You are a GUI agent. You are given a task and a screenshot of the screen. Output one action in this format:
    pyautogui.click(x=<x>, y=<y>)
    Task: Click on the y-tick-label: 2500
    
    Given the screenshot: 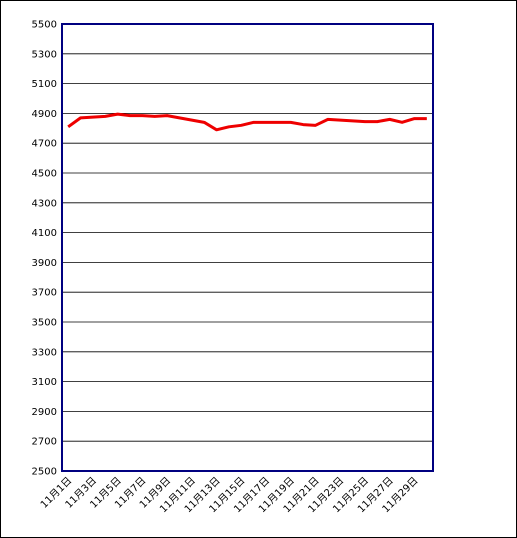 What is the action you would take?
    pyautogui.click(x=44, y=472)
    